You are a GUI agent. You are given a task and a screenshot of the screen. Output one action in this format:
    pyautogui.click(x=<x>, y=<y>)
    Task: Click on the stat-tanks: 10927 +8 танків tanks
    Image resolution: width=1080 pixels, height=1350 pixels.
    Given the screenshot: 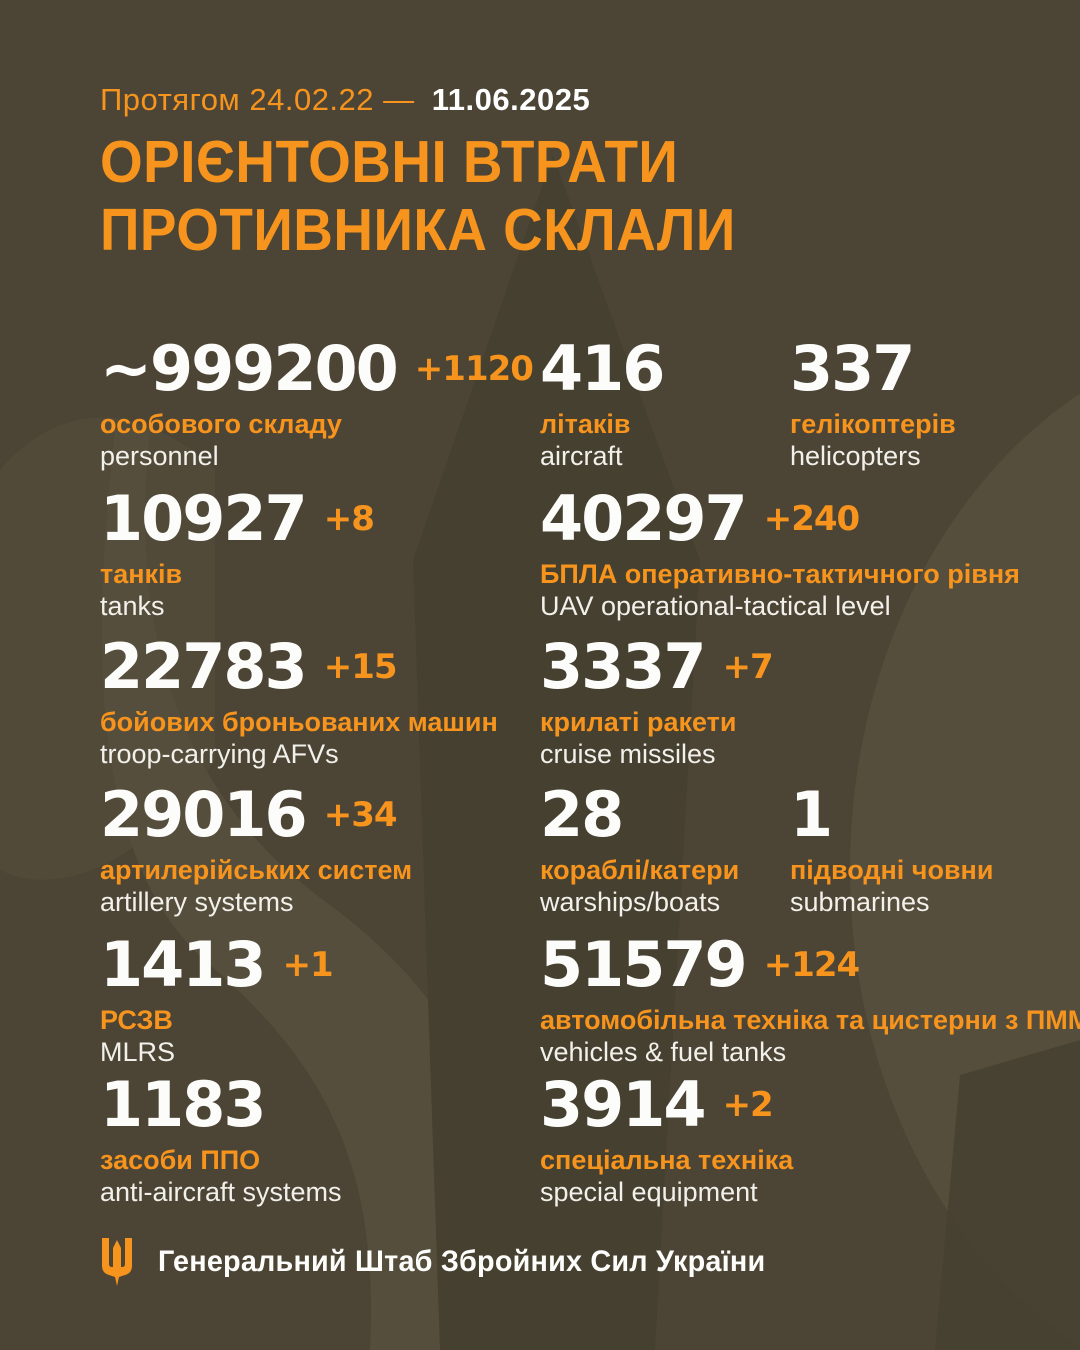 What is the action you would take?
    pyautogui.click(x=237, y=552)
    